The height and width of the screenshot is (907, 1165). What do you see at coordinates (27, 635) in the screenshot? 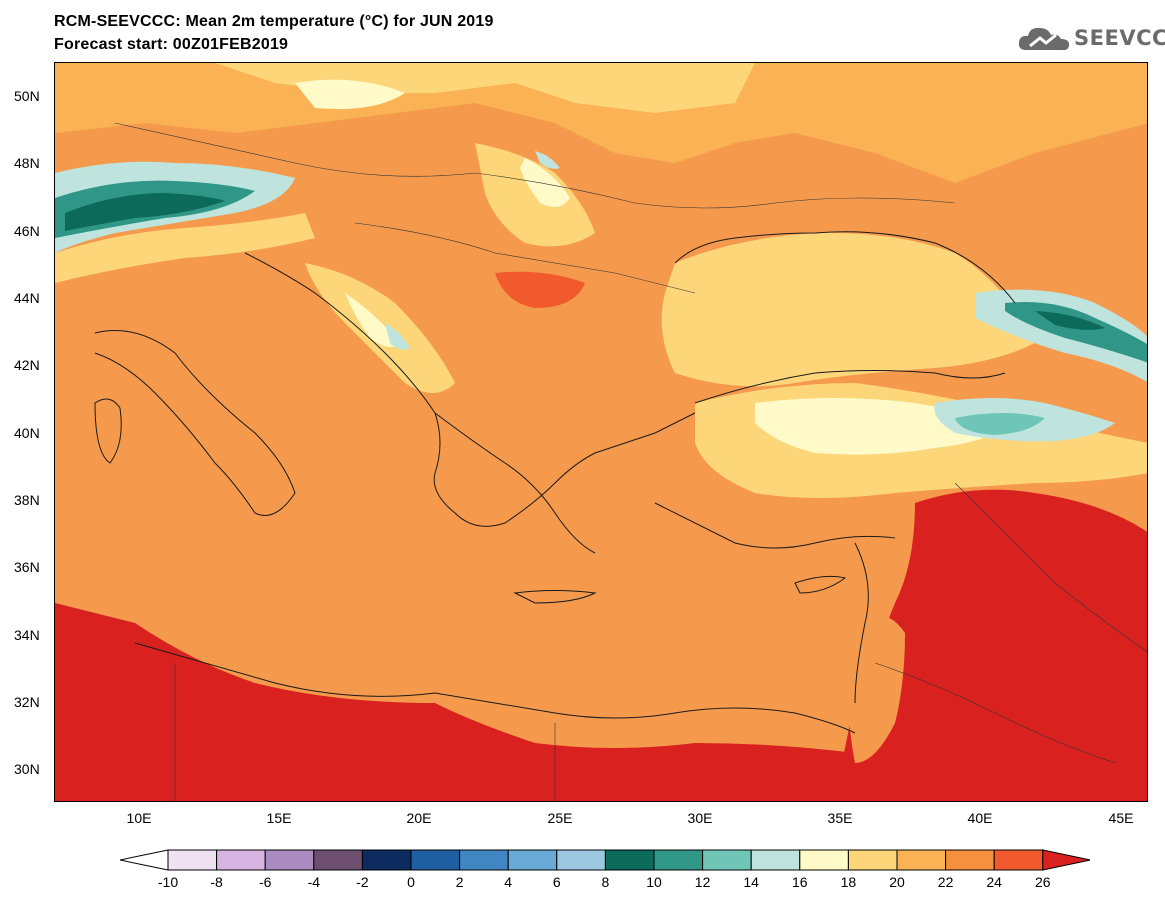
I see `lat-tick-label: 34N` at bounding box center [27, 635].